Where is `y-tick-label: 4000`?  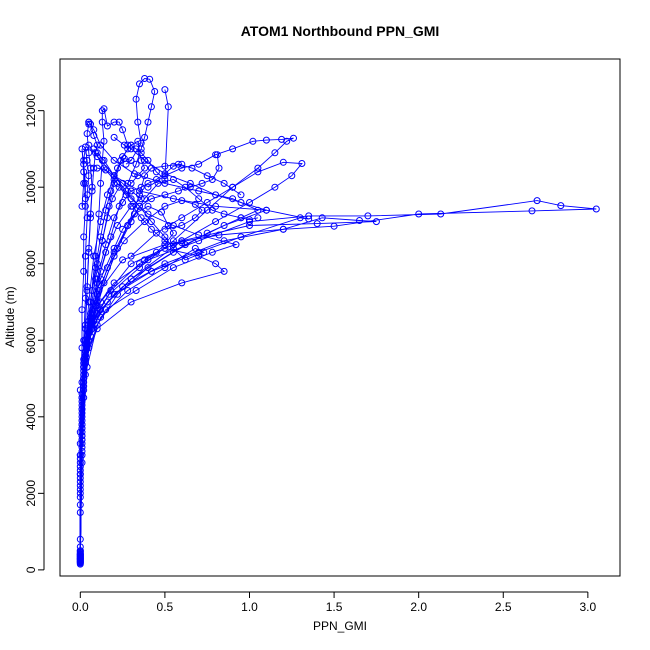 y-tick-label: 4000 is located at coordinates (31, 416).